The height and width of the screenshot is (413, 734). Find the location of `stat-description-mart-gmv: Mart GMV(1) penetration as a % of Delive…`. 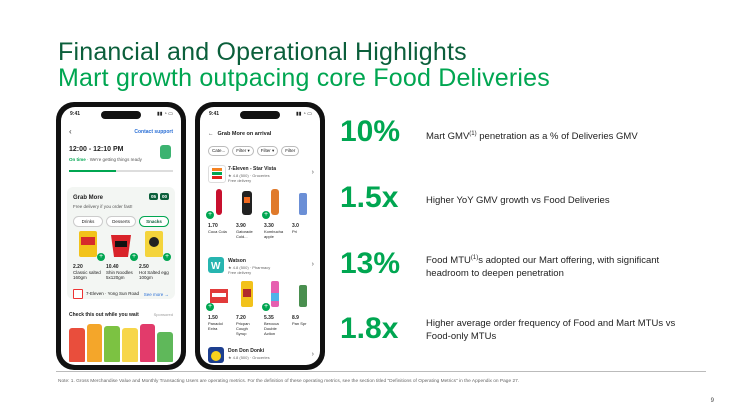

stat-description-mart-gmv: Mart GMV(1) penetration as a % of Delive… is located at coordinates (532, 137).